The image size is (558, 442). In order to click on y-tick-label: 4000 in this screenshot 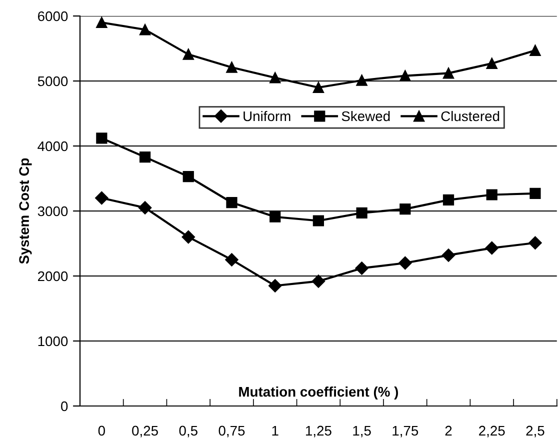, I will do `click(53, 146)`.